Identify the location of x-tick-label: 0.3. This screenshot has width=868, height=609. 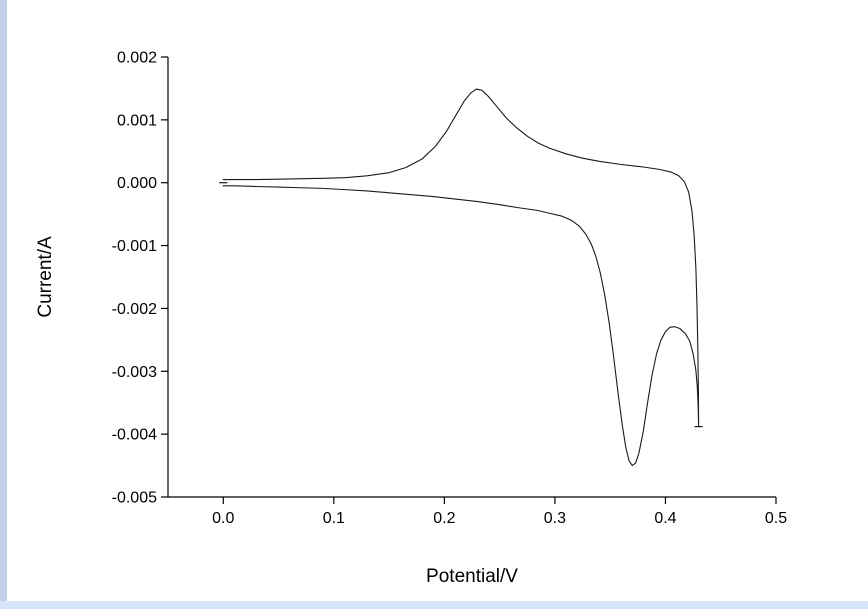
(555, 518).